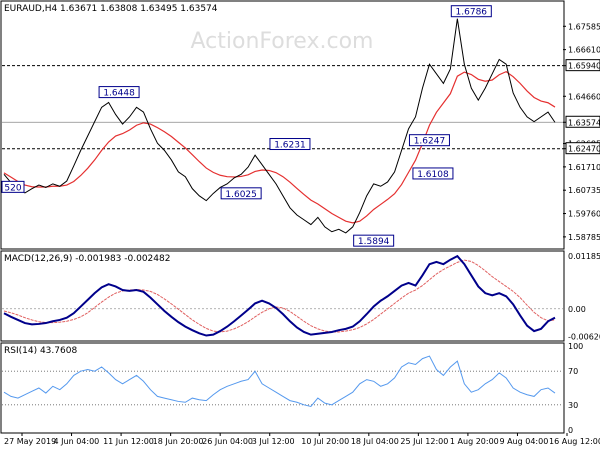 The height and width of the screenshot is (454, 600). Describe the element at coordinates (424, 441) in the screenshot. I see `x-tick-label: 25 Jul 12:00` at that location.